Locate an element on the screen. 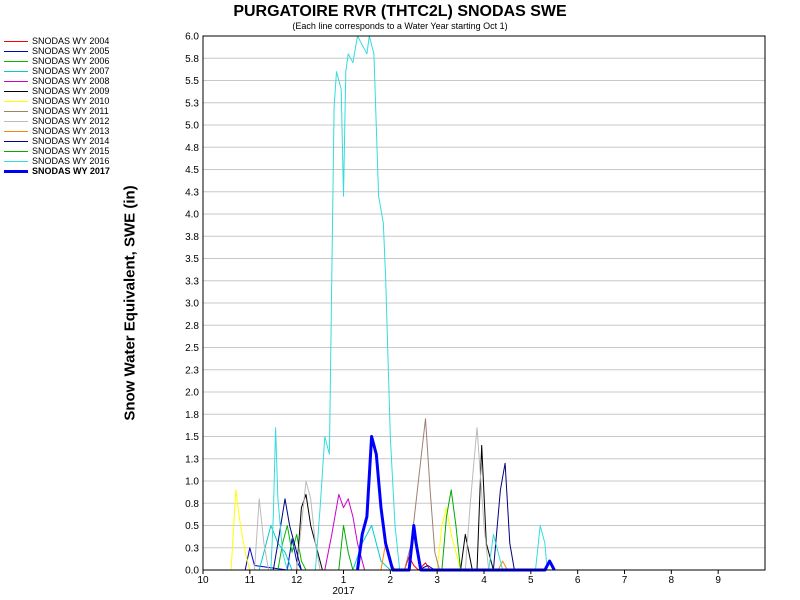 Image resolution: width=800 pixels, height=600 pixels. legend-label: SNODAS WY 2011 is located at coordinates (70, 111).